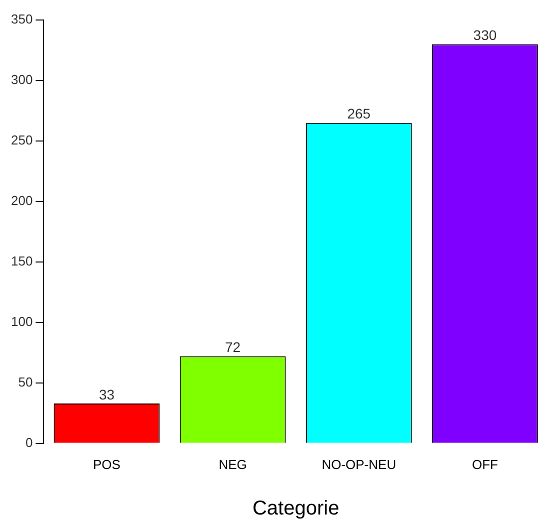  I want to click on y-tick-label: 100, so click(21, 322).